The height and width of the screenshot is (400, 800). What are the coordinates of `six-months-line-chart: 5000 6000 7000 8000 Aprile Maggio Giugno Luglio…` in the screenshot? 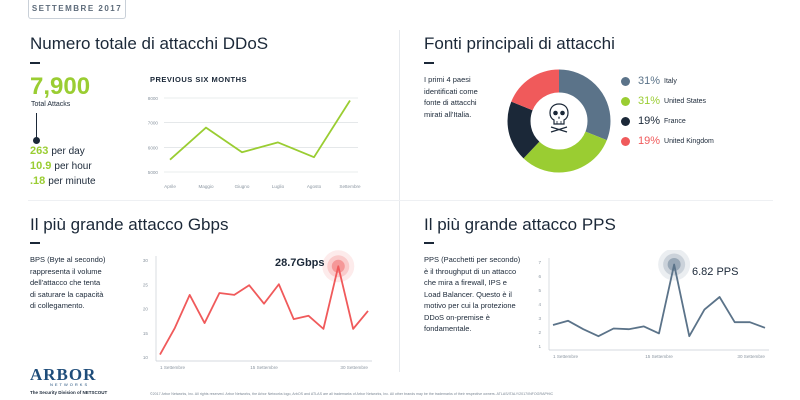 It's located at (254, 142).